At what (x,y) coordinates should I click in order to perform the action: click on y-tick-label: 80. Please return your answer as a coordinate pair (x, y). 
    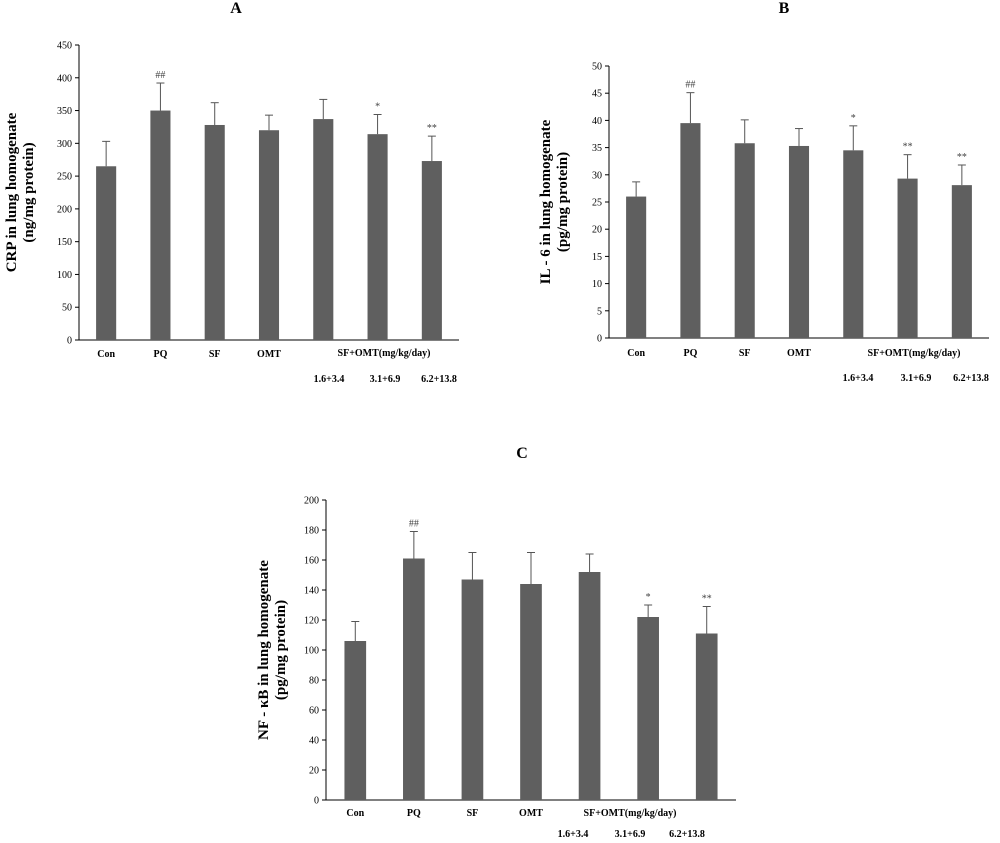
    Looking at the image, I should click on (314, 681).